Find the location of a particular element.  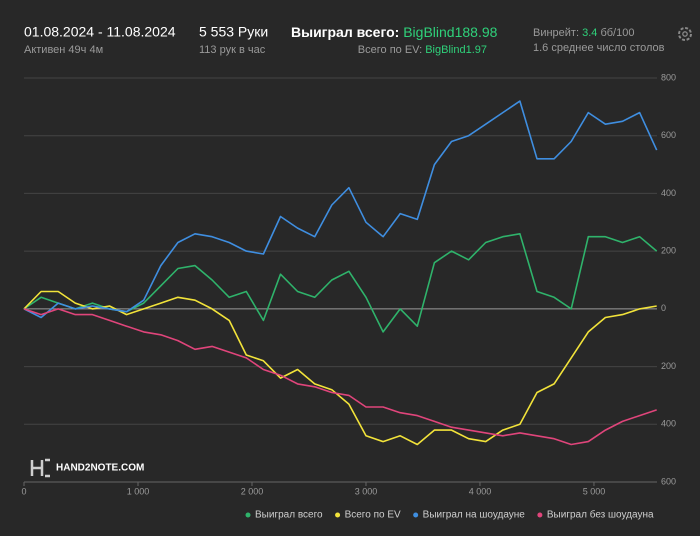

x-tick-label: 3 000 is located at coordinates (366, 491).